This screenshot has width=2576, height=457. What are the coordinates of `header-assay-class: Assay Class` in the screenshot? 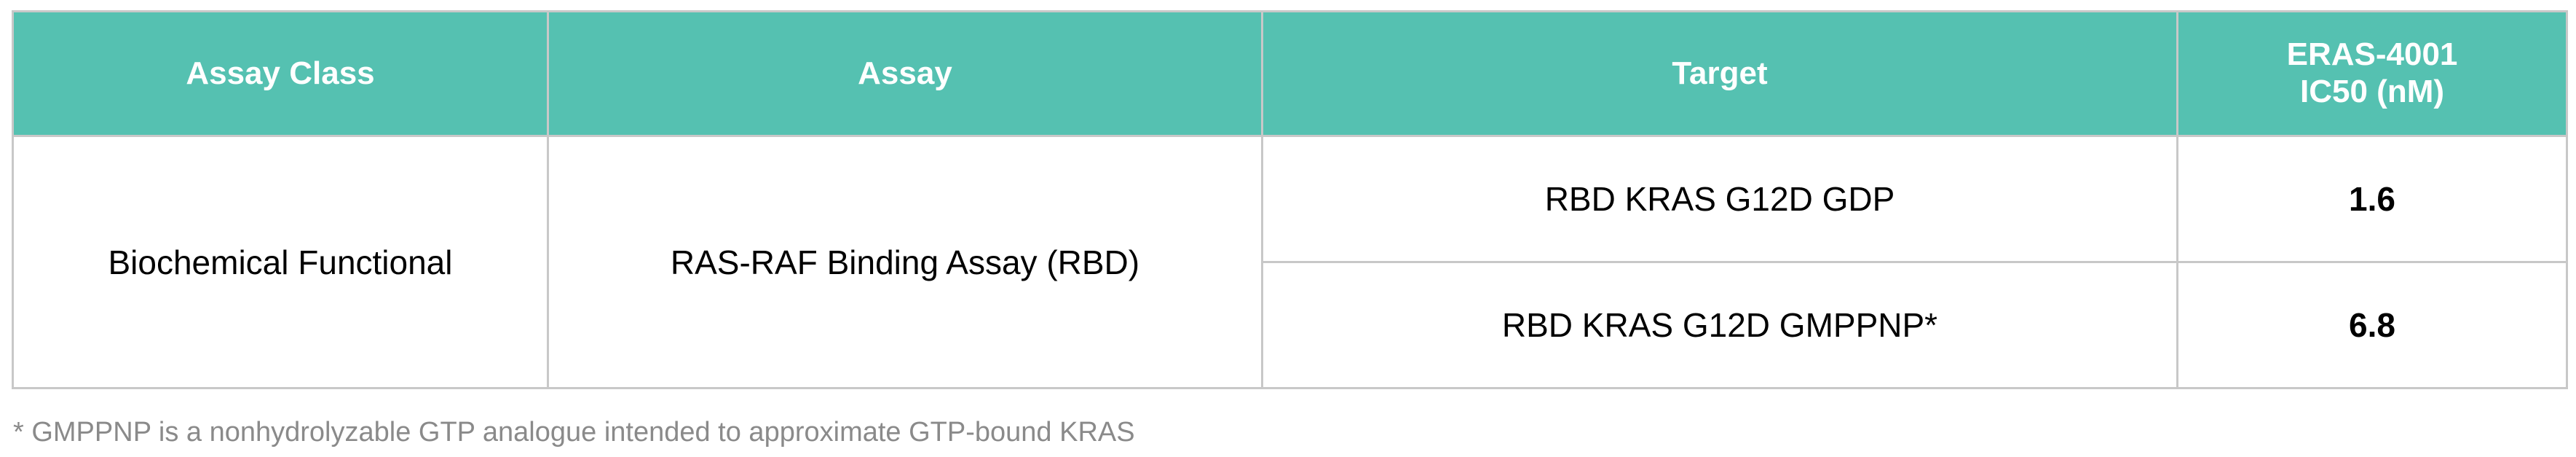 It's located at (280, 73).